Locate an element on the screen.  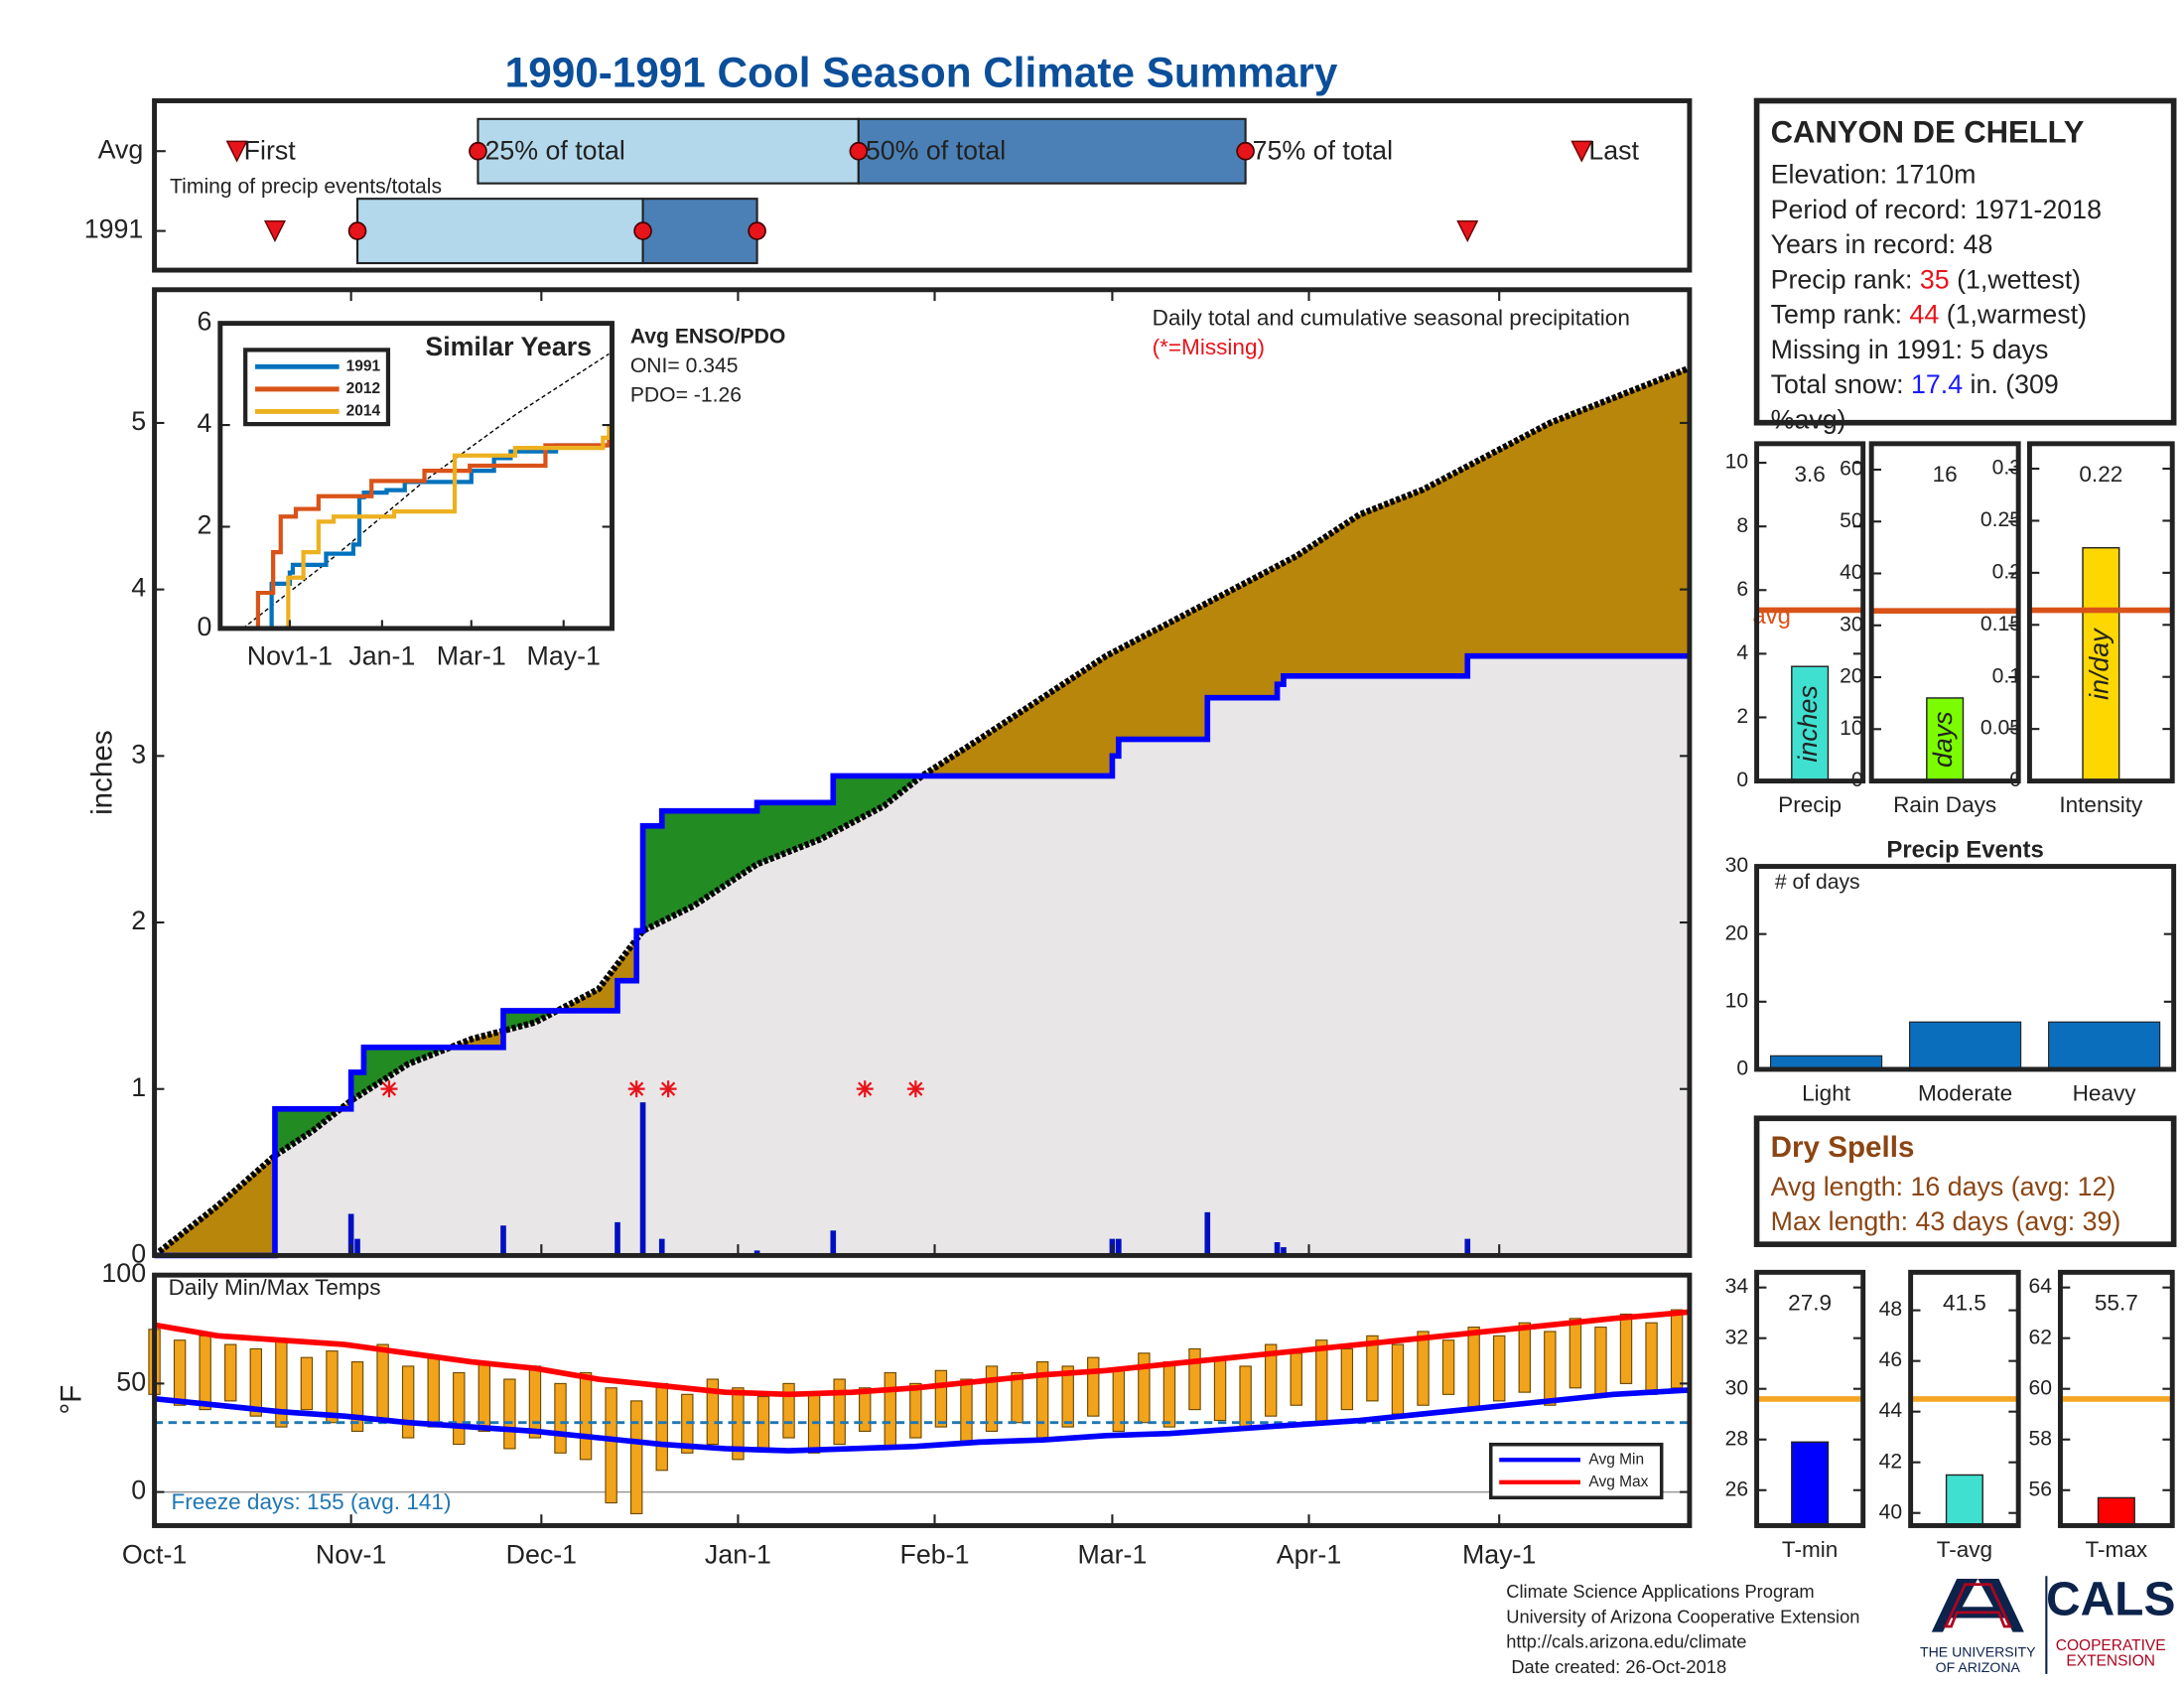
y-tick-label: 34 is located at coordinates (1737, 1286).